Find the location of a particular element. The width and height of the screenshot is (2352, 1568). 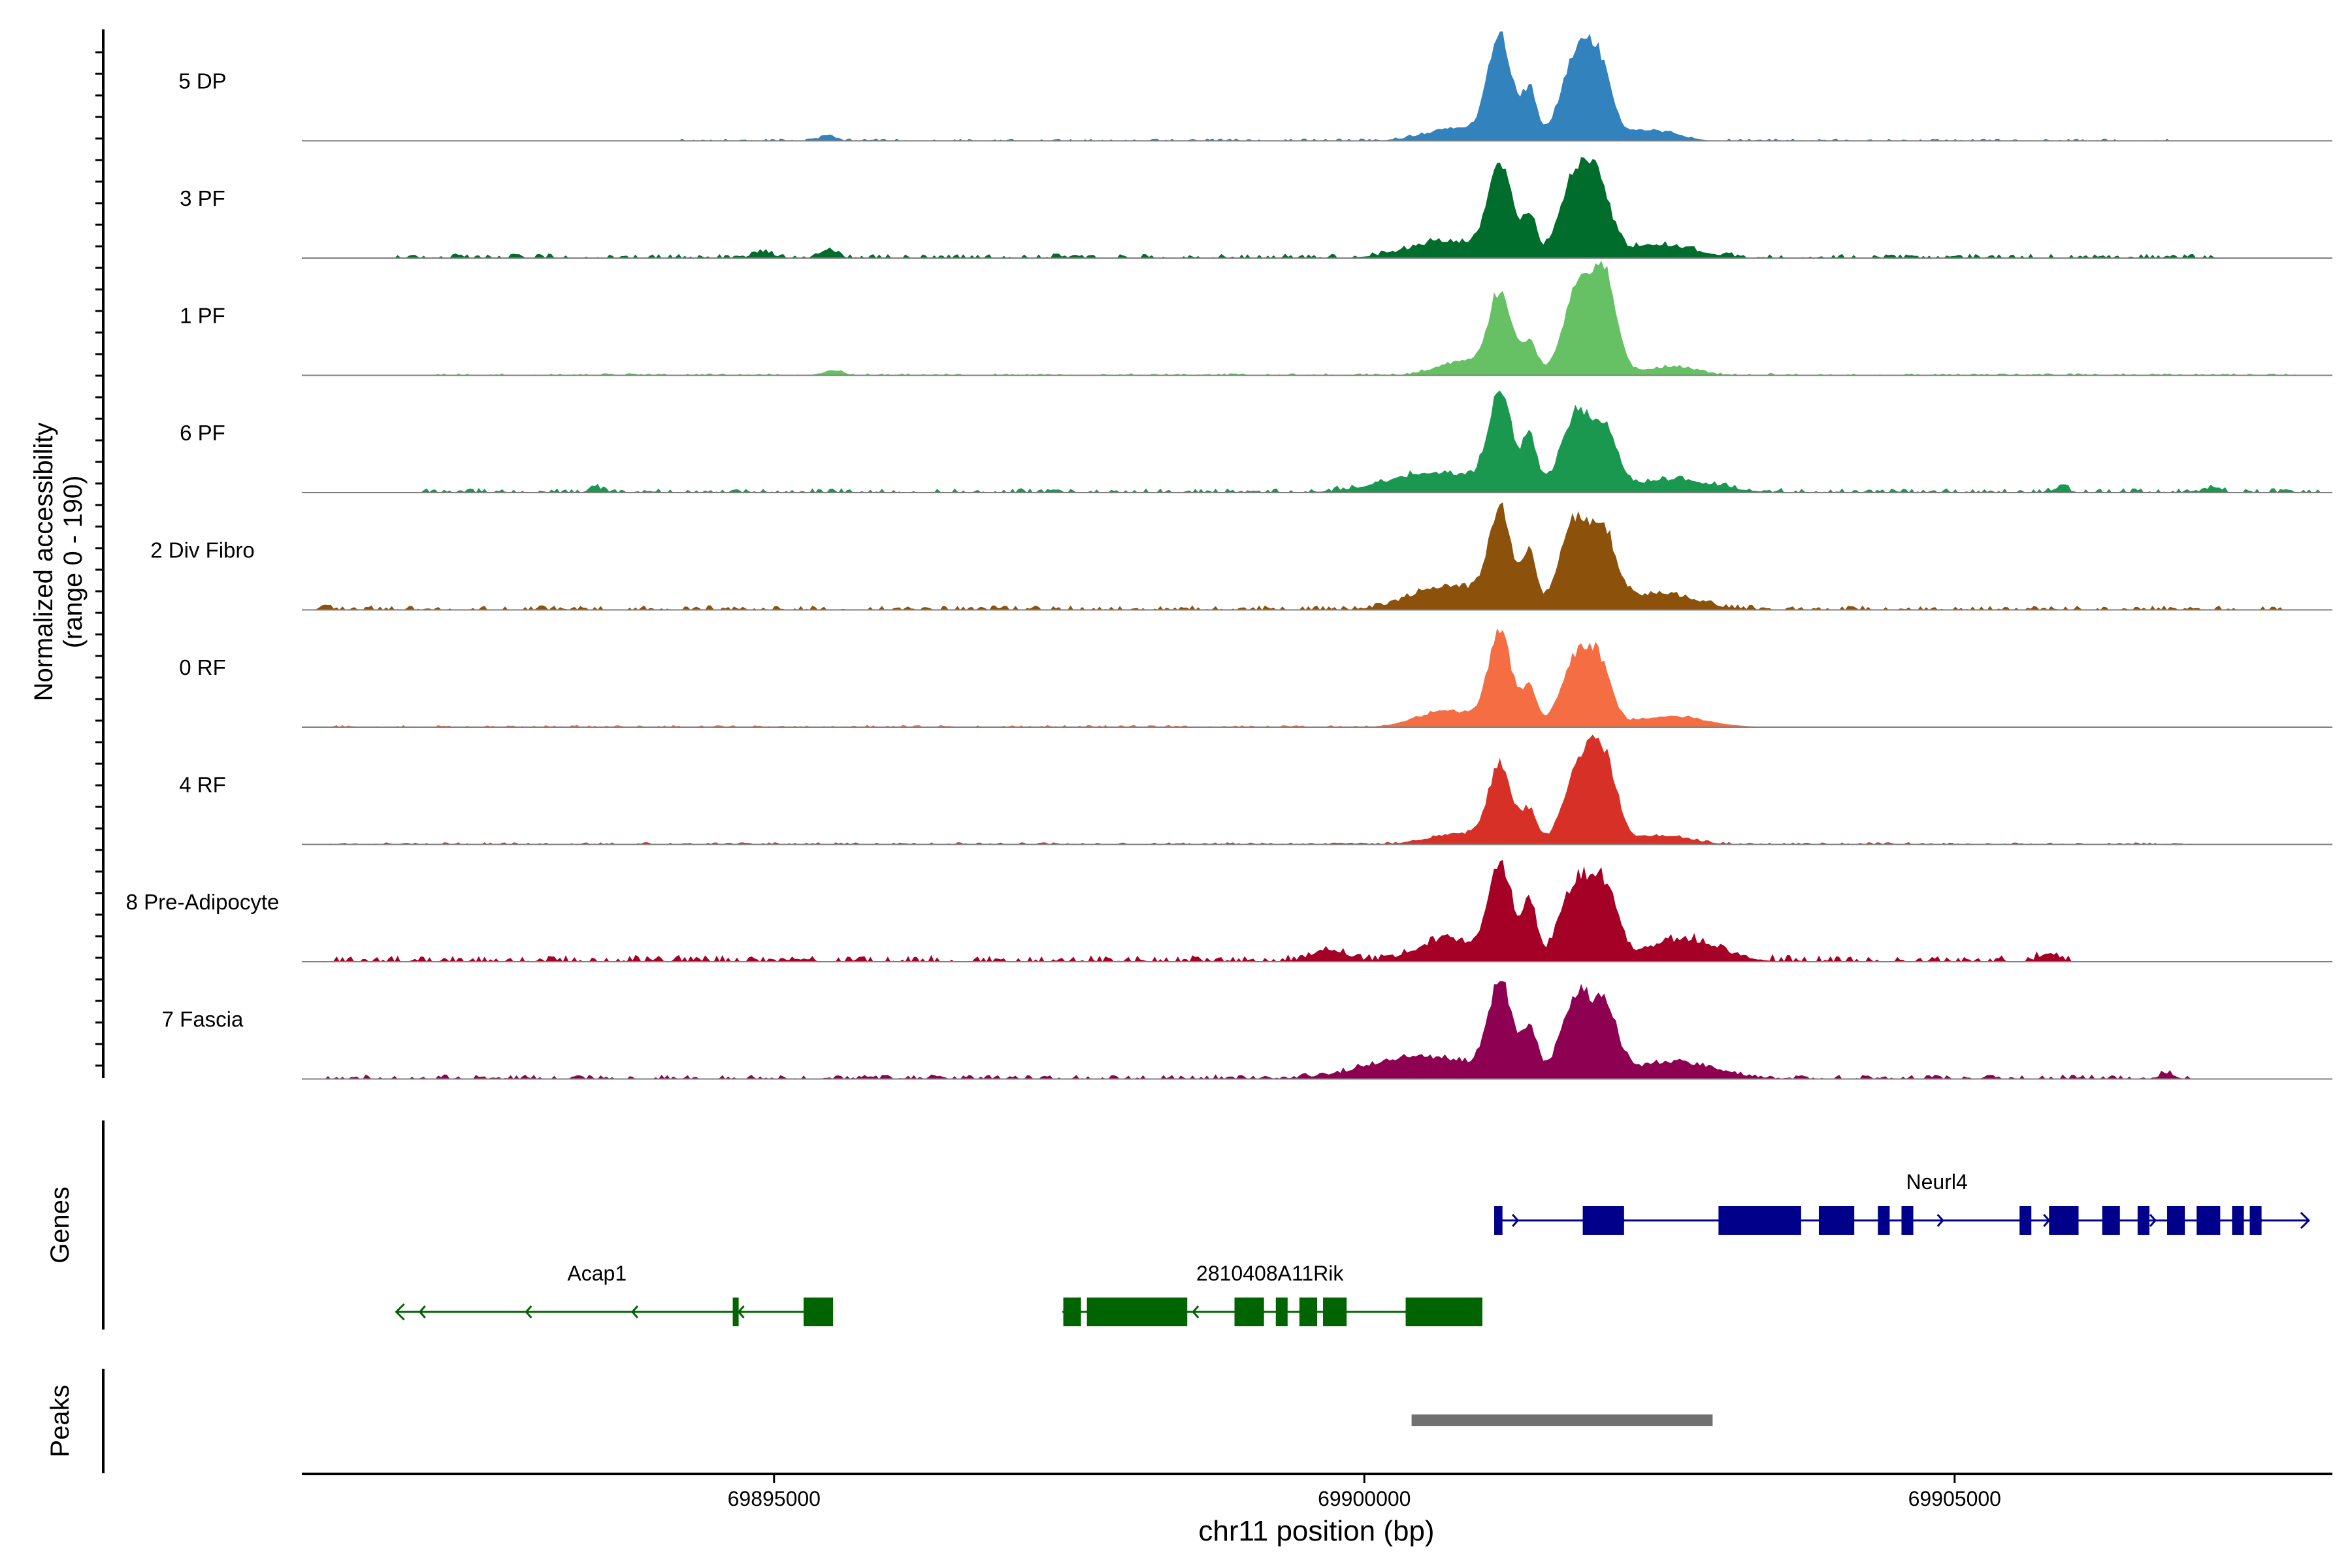

track-1-pf: 1 PF is located at coordinates (1256, 318).